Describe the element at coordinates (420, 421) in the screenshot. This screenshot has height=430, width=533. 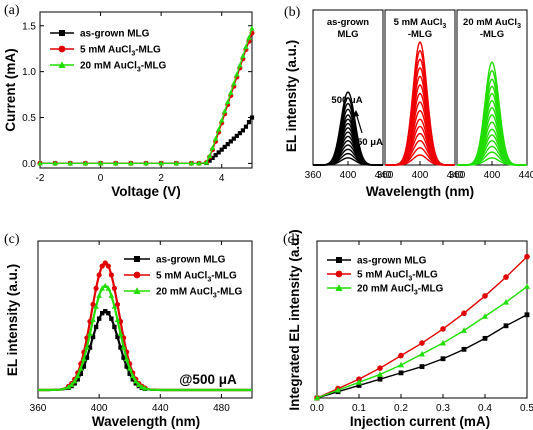
I see `x-axis-label-d: Injection current (mA)` at that location.